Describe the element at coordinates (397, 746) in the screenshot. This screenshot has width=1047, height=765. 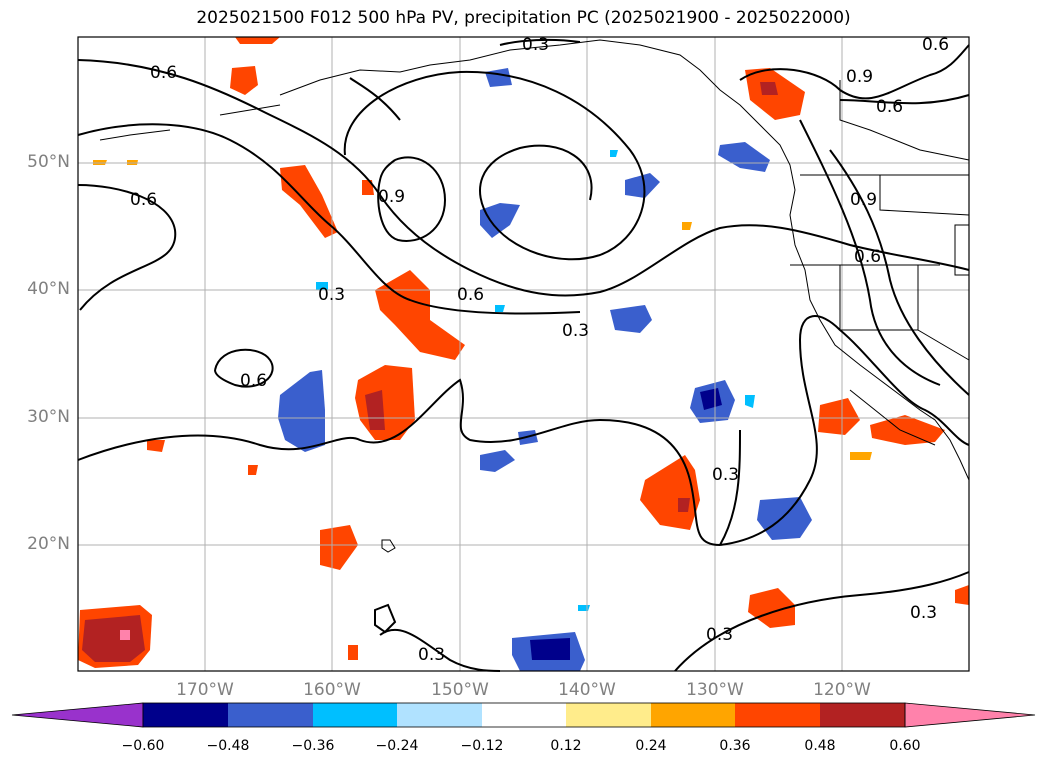
I see `colorbar-tick: −0.24` at that location.